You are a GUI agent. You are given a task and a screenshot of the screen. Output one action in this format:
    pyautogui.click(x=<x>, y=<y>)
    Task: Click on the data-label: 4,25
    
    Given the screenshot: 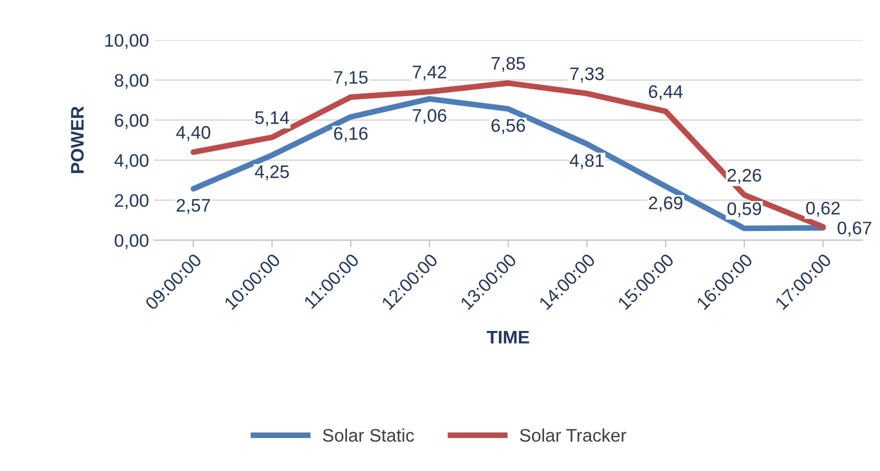 What is the action you would take?
    pyautogui.click(x=271, y=172)
    